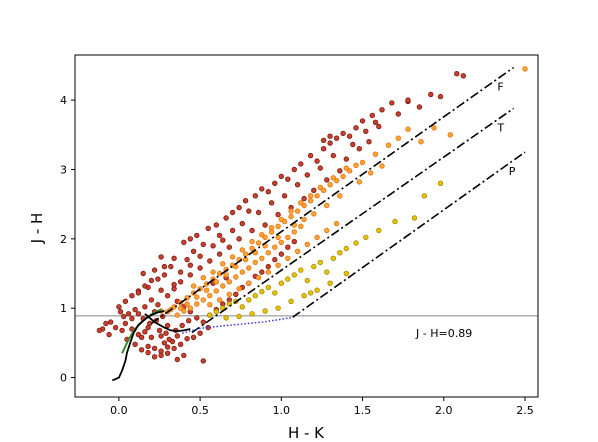 This screenshot has width=598, height=442. I want to click on y-tick-label: 3, so click(63, 169).